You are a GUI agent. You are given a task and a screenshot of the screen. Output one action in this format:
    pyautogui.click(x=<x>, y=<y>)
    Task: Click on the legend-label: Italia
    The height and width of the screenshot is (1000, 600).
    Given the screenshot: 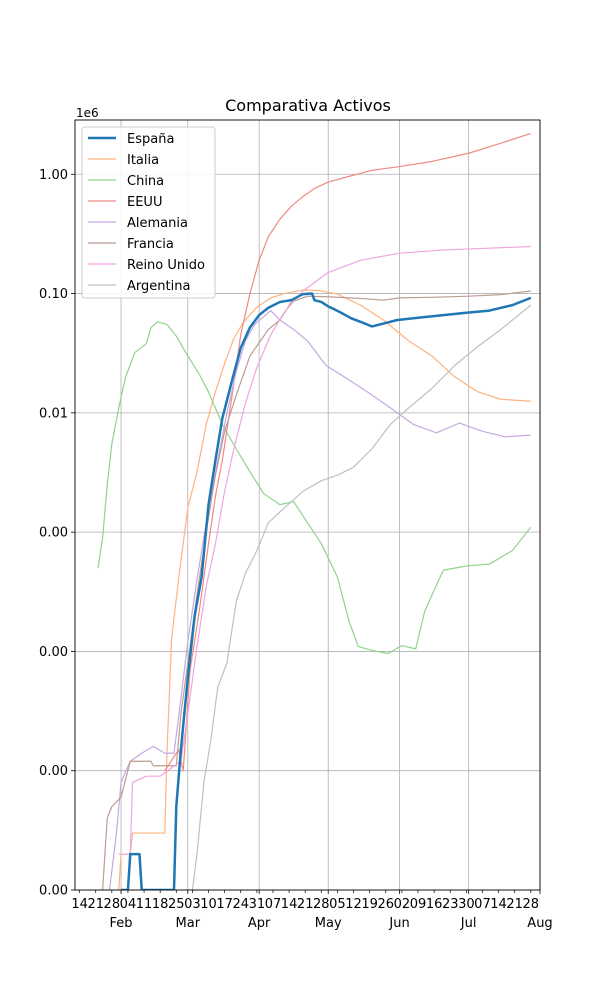 What is the action you would take?
    pyautogui.click(x=143, y=160)
    